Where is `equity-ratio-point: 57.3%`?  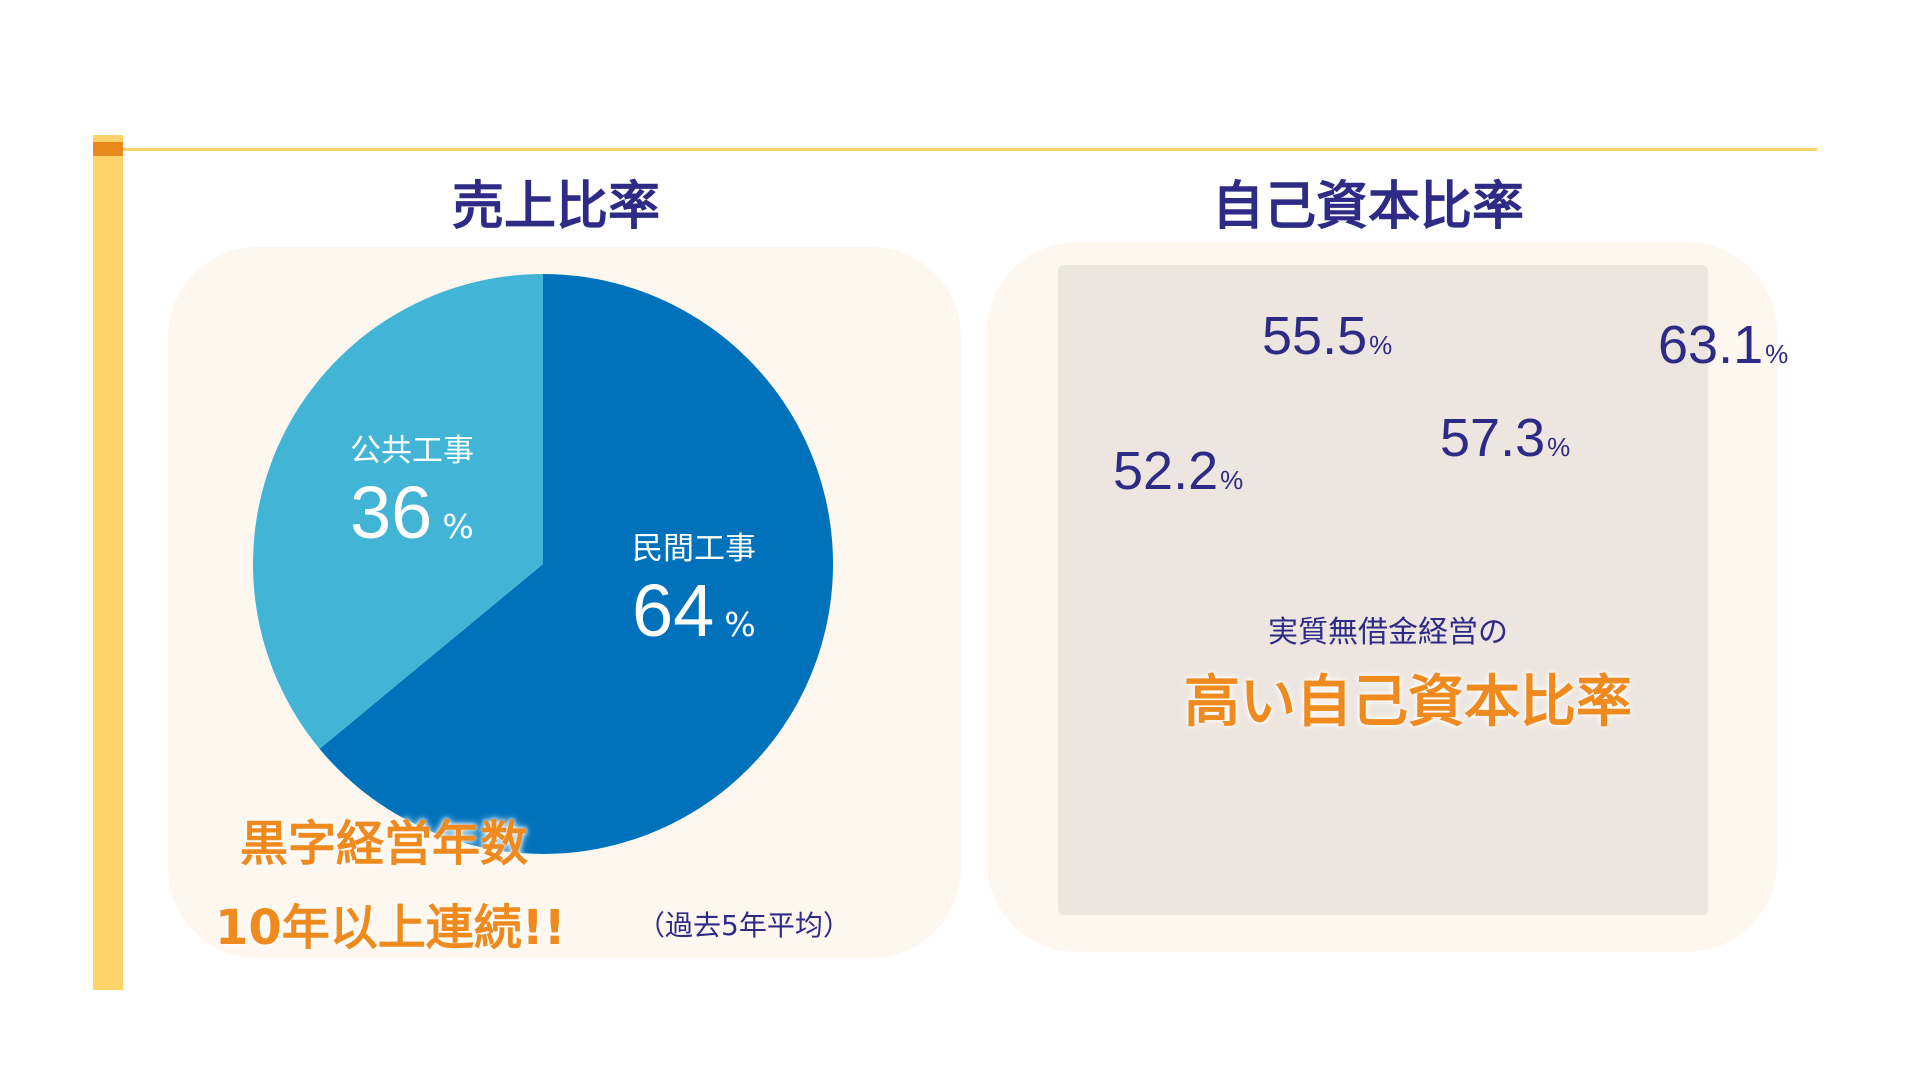
equity-ratio-point: 57.3% is located at coordinates (1505, 438).